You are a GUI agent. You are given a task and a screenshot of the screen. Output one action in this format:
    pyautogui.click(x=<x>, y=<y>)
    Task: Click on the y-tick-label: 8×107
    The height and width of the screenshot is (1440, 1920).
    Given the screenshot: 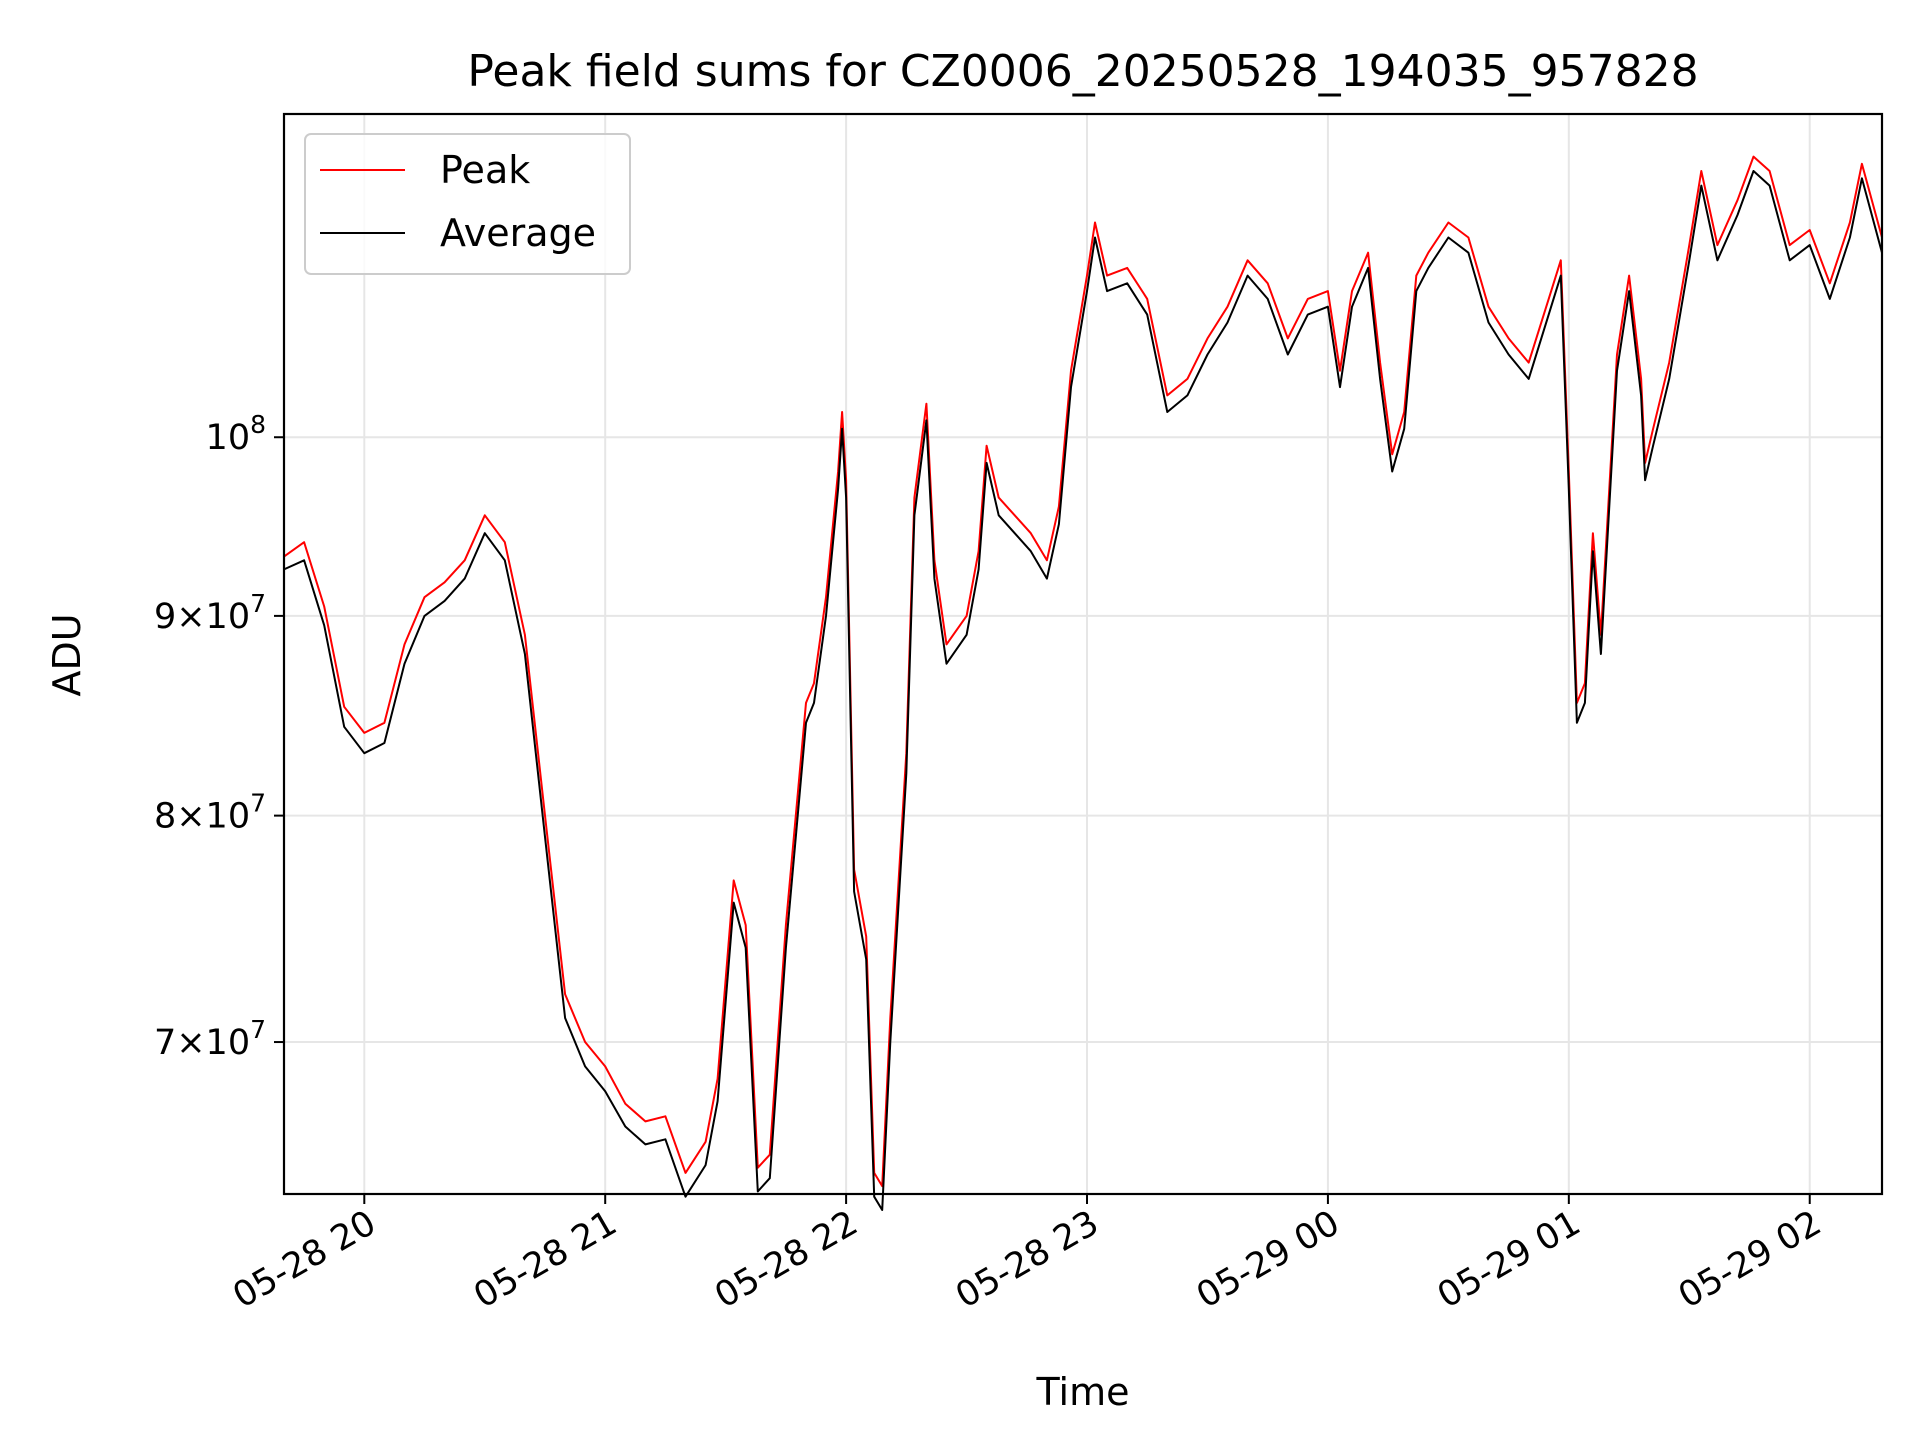 What is the action you would take?
    pyautogui.click(x=210, y=813)
    